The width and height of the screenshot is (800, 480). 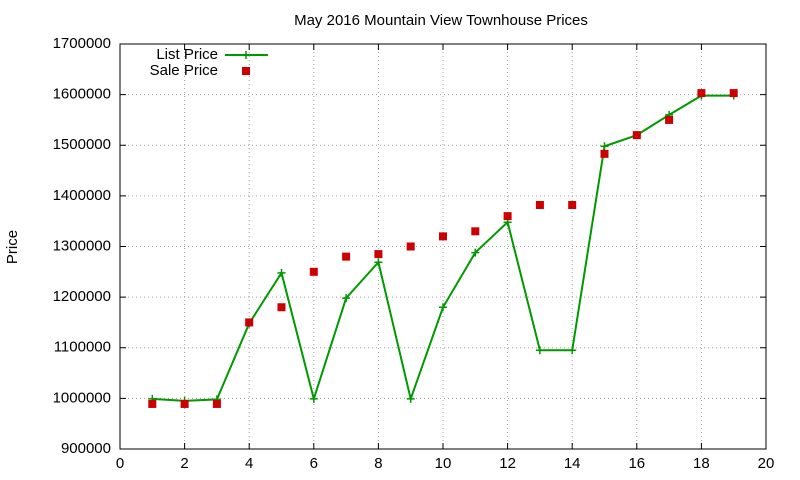 I want to click on y-tick-label: 1700000, so click(x=82, y=43).